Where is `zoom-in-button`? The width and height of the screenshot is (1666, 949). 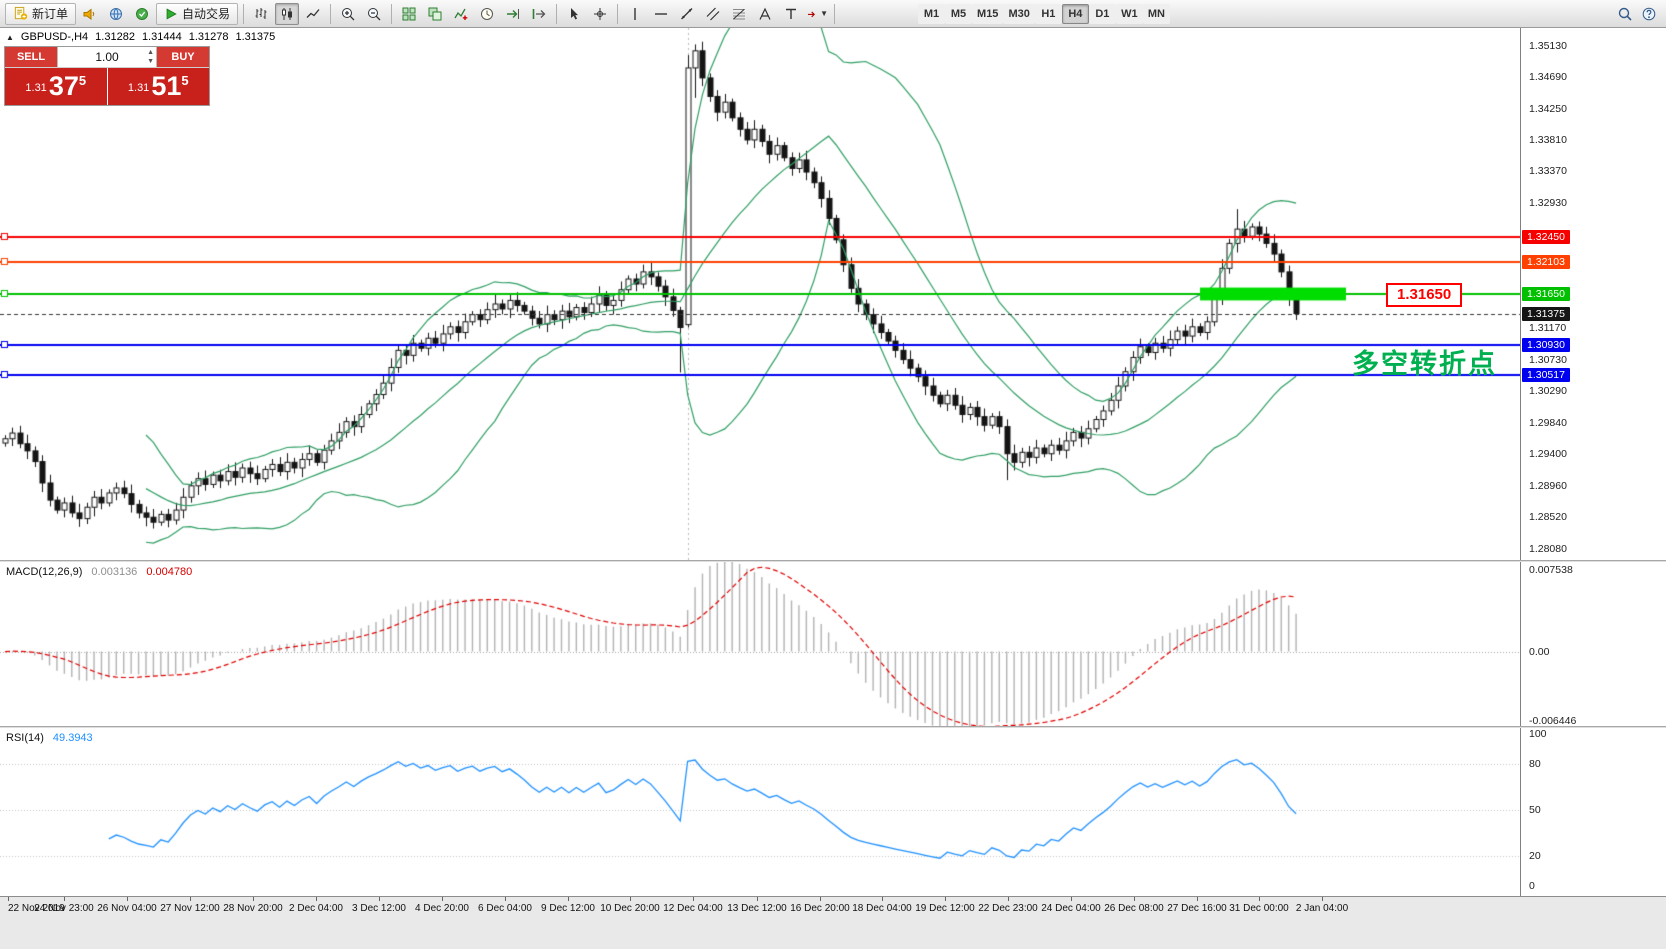
zoom-in-button is located at coordinates (348, 14).